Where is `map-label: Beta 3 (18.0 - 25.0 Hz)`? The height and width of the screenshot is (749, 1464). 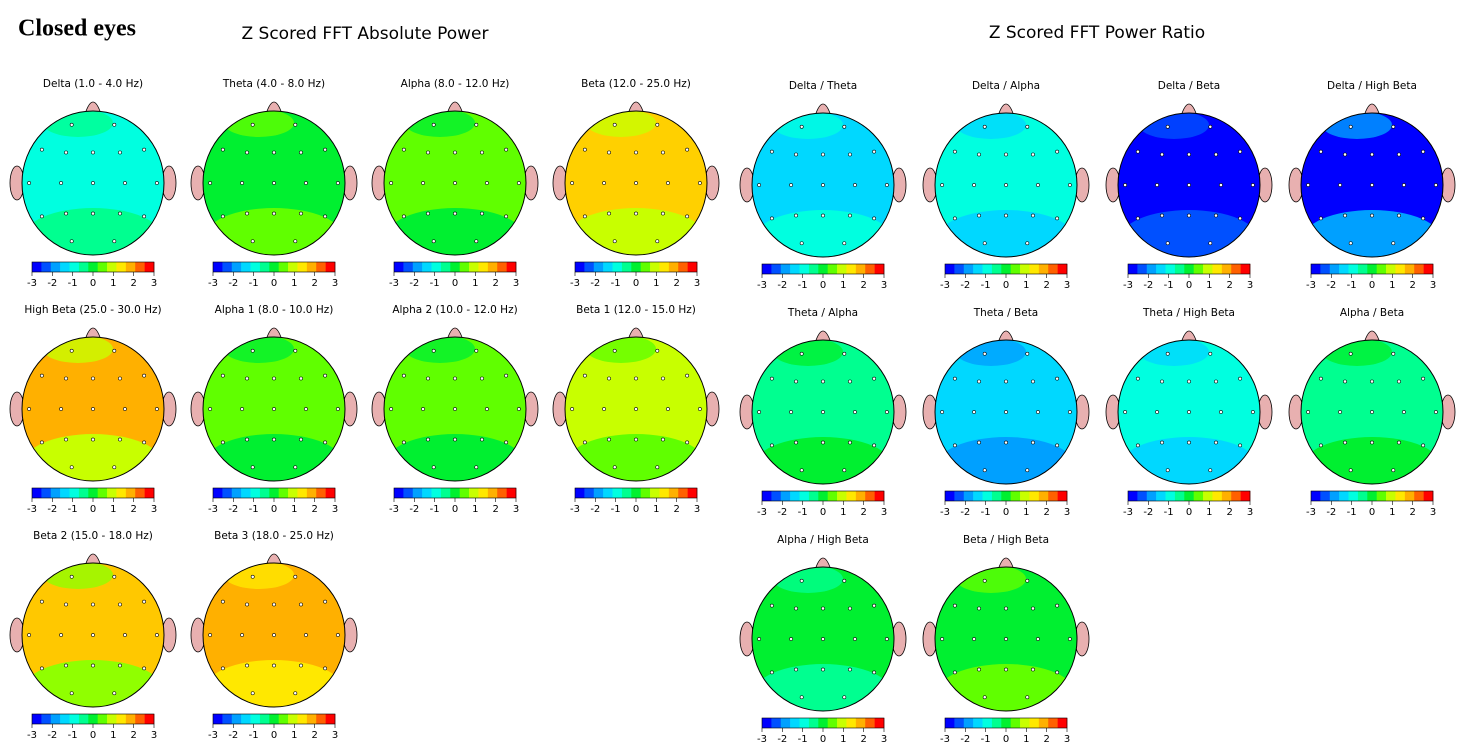
map-label: Beta 3 (18.0 - 25.0 Hz) is located at coordinates (274, 536).